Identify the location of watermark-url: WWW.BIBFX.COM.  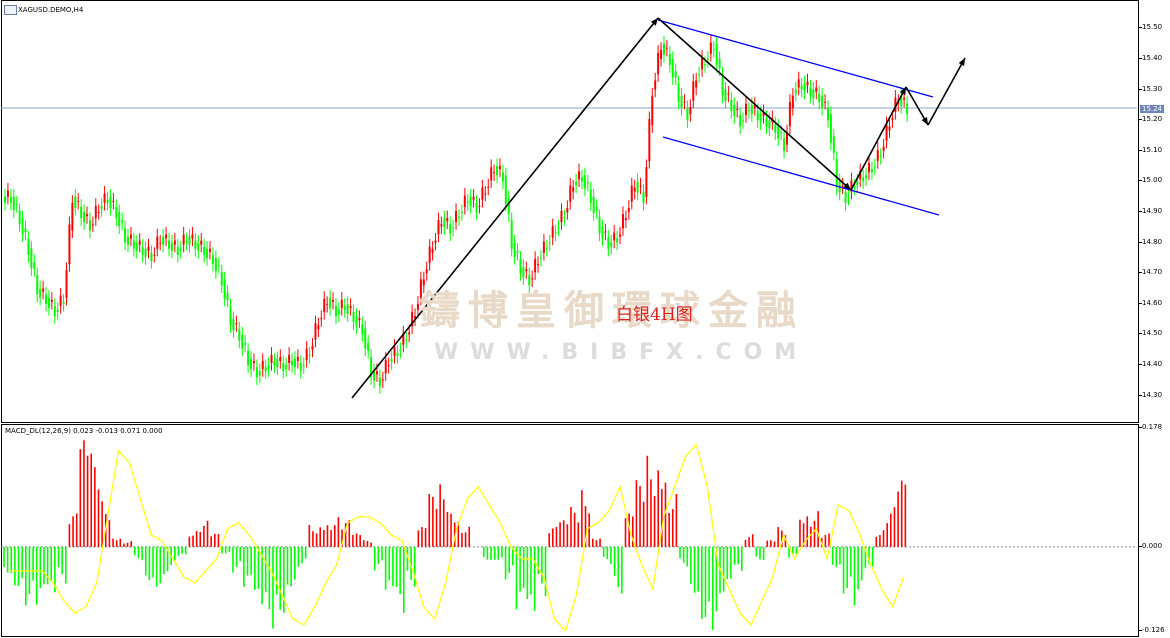
(621, 352).